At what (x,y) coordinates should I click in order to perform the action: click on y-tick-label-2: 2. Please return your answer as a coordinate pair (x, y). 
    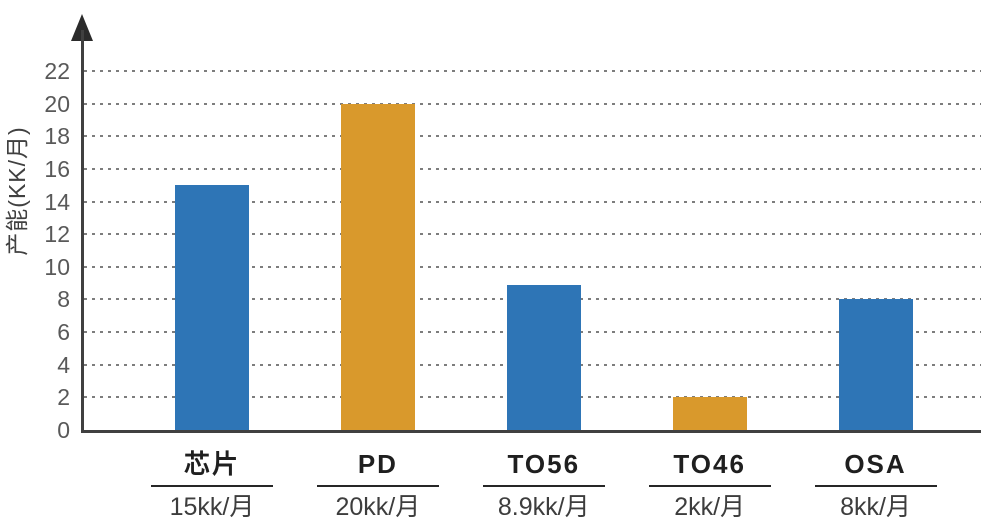
    Looking at the image, I should click on (63, 397).